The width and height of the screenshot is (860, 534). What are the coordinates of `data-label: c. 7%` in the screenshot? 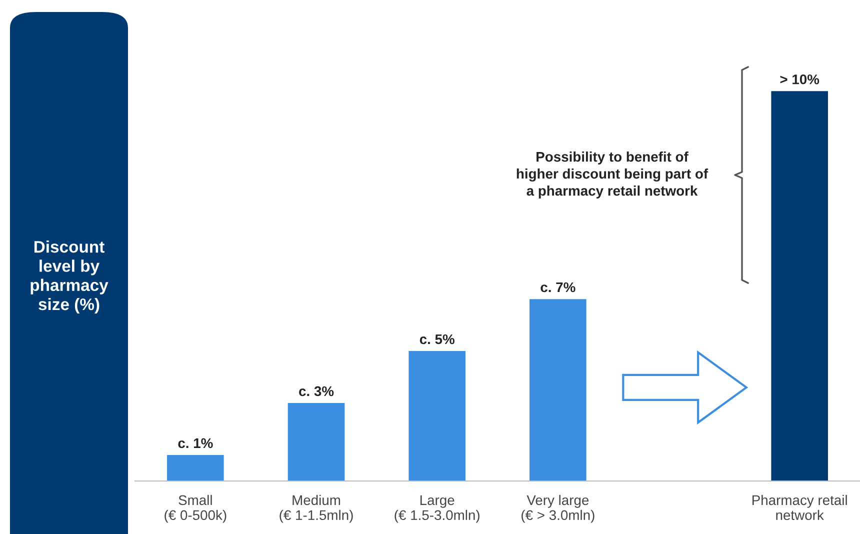 It's located at (558, 287).